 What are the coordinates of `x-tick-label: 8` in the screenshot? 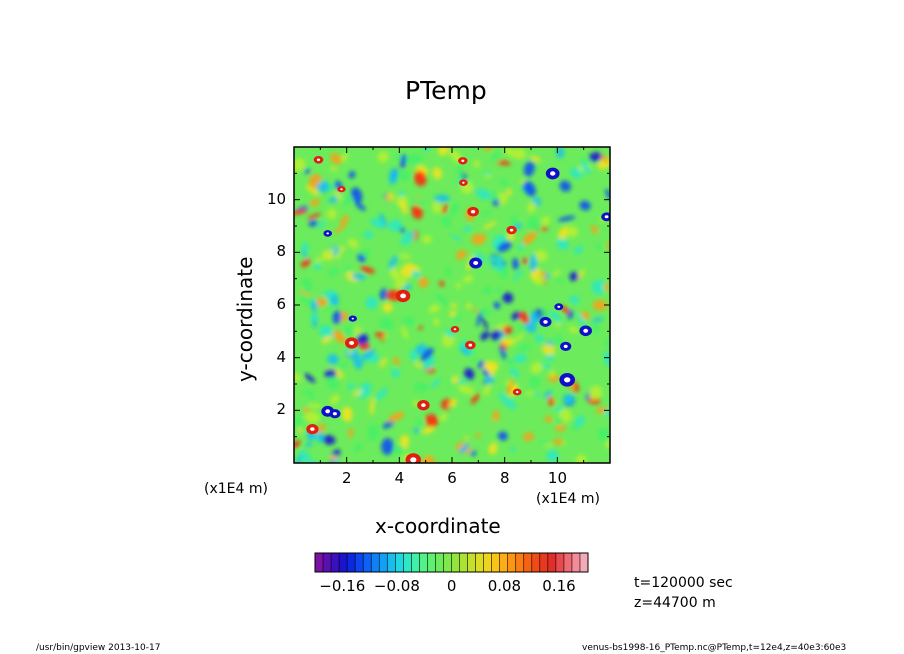 It's located at (504, 478).